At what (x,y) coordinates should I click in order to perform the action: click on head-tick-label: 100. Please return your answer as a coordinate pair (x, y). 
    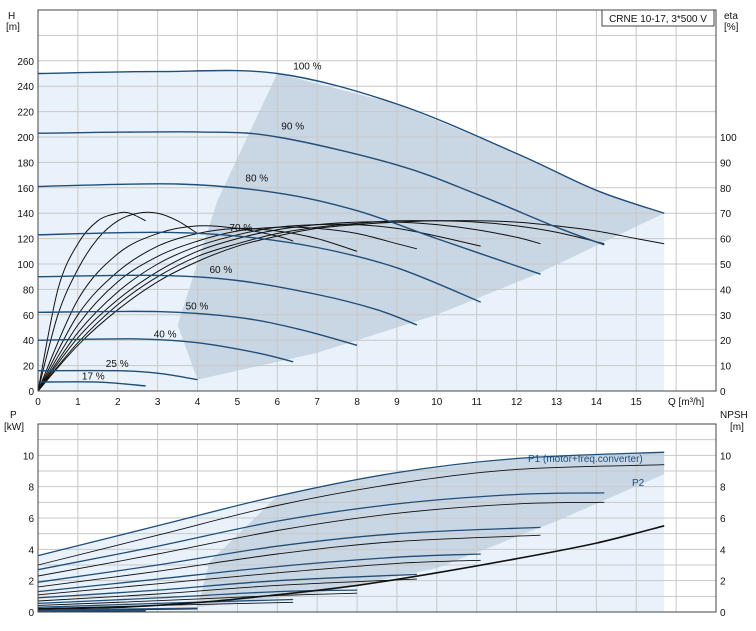
    Looking at the image, I should click on (25, 265).